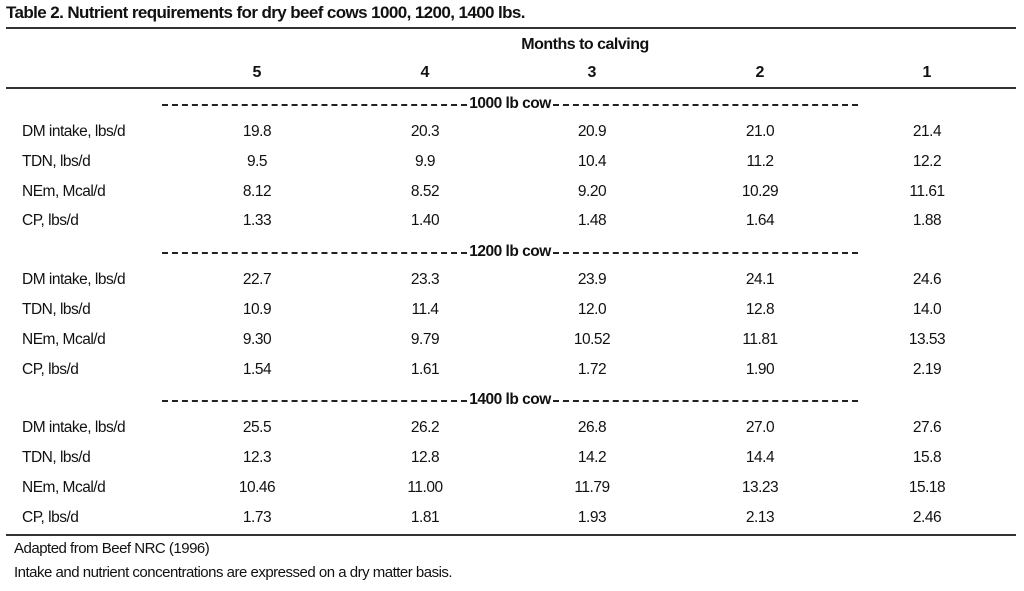 The height and width of the screenshot is (591, 1024). Describe the element at coordinates (592, 309) in the screenshot. I see `table-cell: 12.0` at that location.